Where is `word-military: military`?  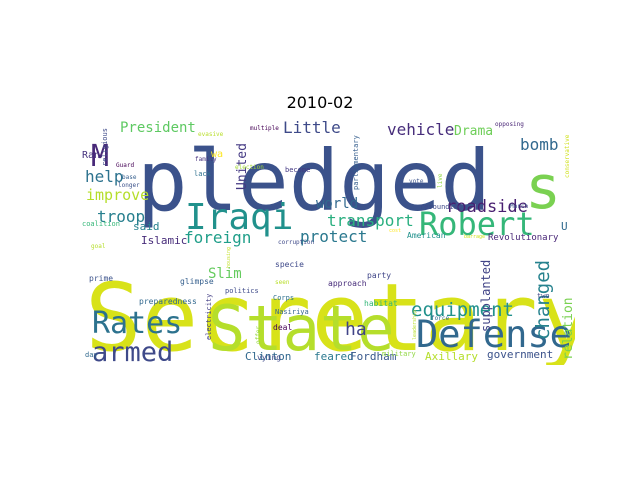 word-military: military is located at coordinates (399, 354).